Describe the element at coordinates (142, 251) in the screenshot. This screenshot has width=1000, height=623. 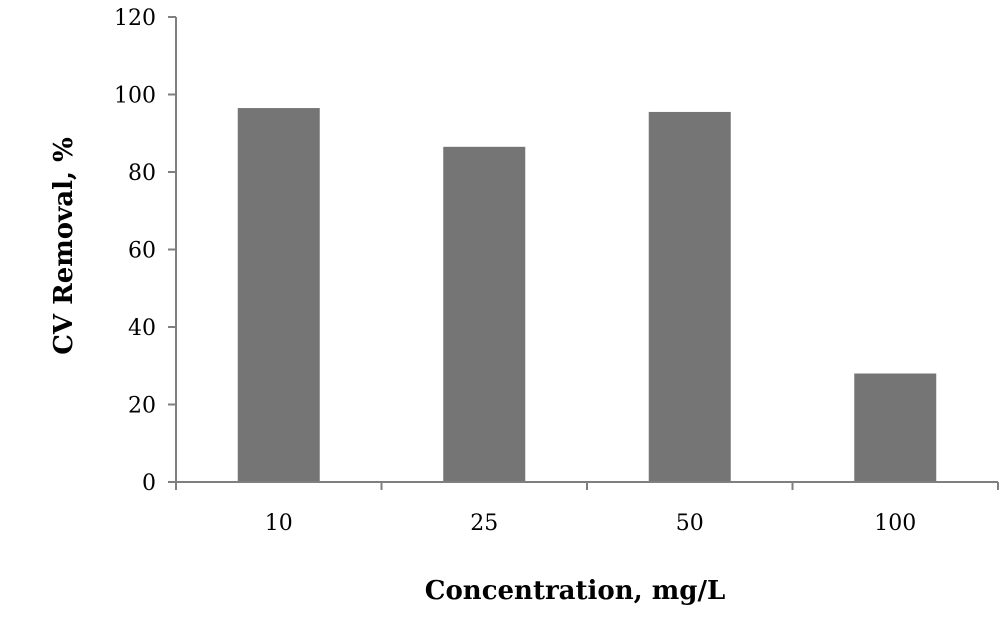
I see `y-tick-label: 60` at that location.